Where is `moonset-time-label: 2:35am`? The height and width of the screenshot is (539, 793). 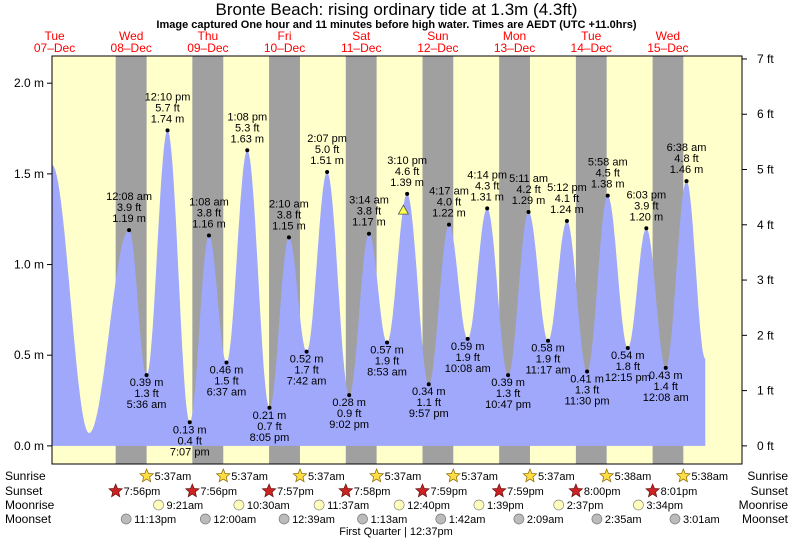 moonset-time-label: 2:35am is located at coordinates (623, 520).